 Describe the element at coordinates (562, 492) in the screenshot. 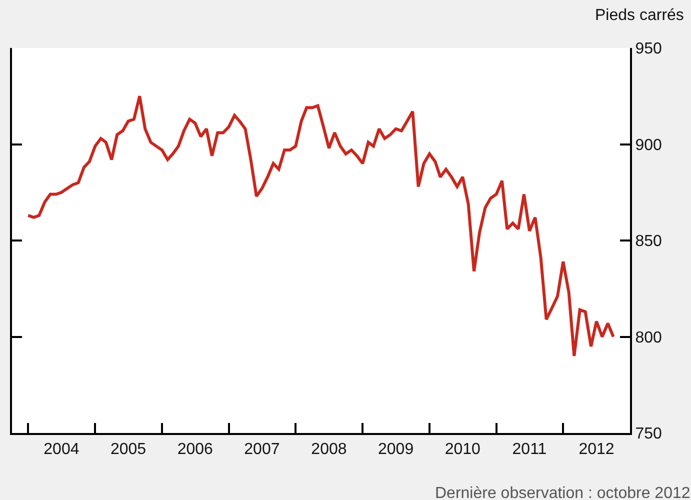

I see `text: Dernière observation : octobre 2012` at that location.